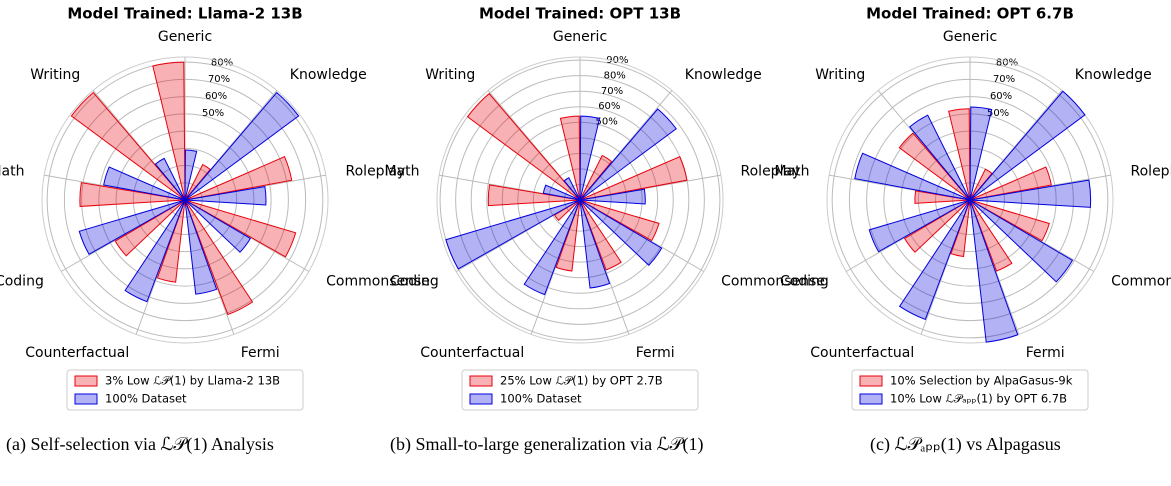 This screenshot has width=1171, height=486. What do you see at coordinates (981, 381) in the screenshot?
I see `legend-label: 10% Selection by AlpaGasus-9k` at bounding box center [981, 381].